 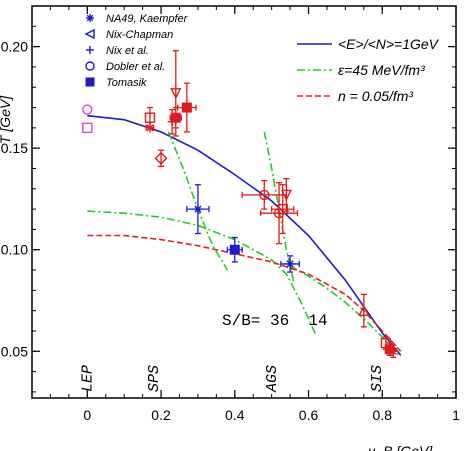 What do you see at coordinates (154, 378) in the screenshot?
I see `region-label: SPS` at bounding box center [154, 378].